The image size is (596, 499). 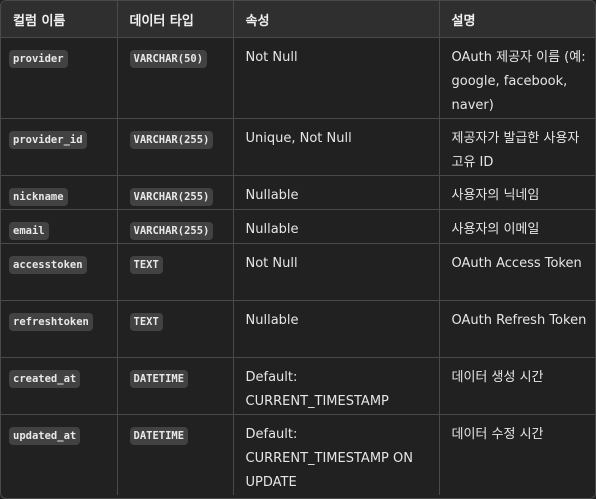 I want to click on column-name-code: provider, so click(x=38, y=59).